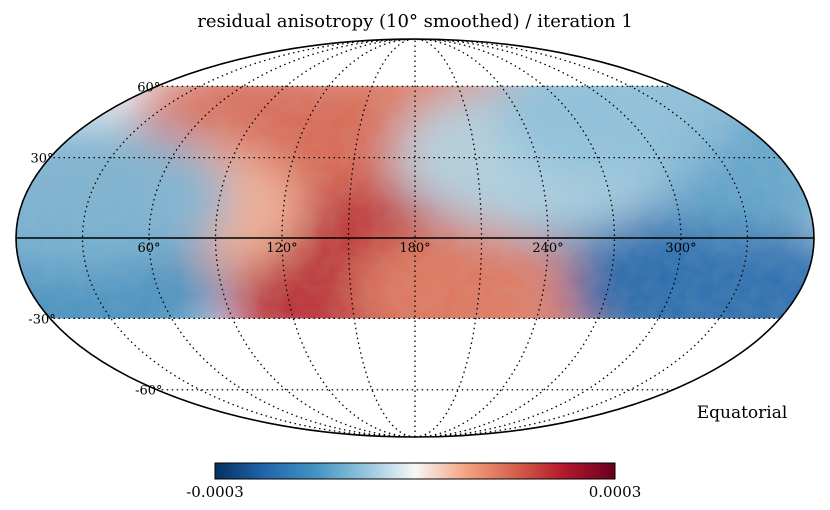 Image resolution: width=830 pixels, height=510 pixels. I want to click on latitude-labels: 60° 30° -30° -60°, so click(95, 239).